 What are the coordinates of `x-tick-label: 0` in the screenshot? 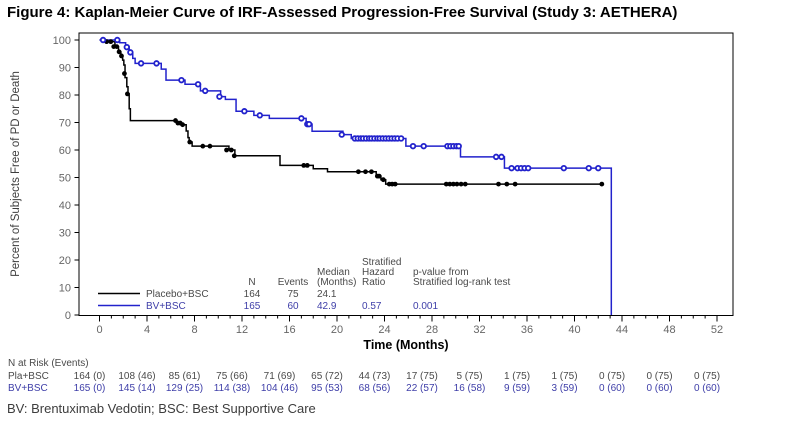 It's located at (99, 330).